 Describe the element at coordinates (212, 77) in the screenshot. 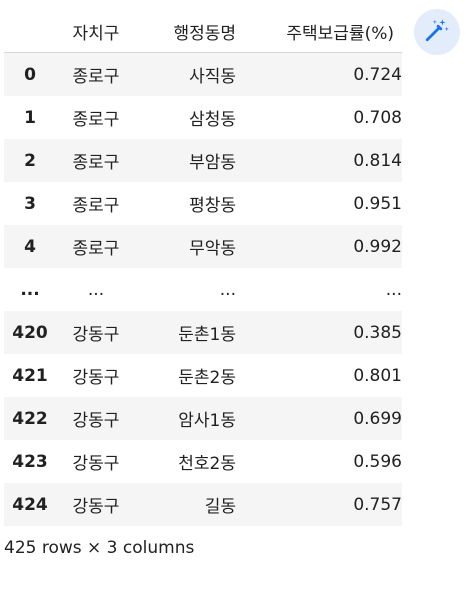

I see `cell-dong: 사직동` at that location.